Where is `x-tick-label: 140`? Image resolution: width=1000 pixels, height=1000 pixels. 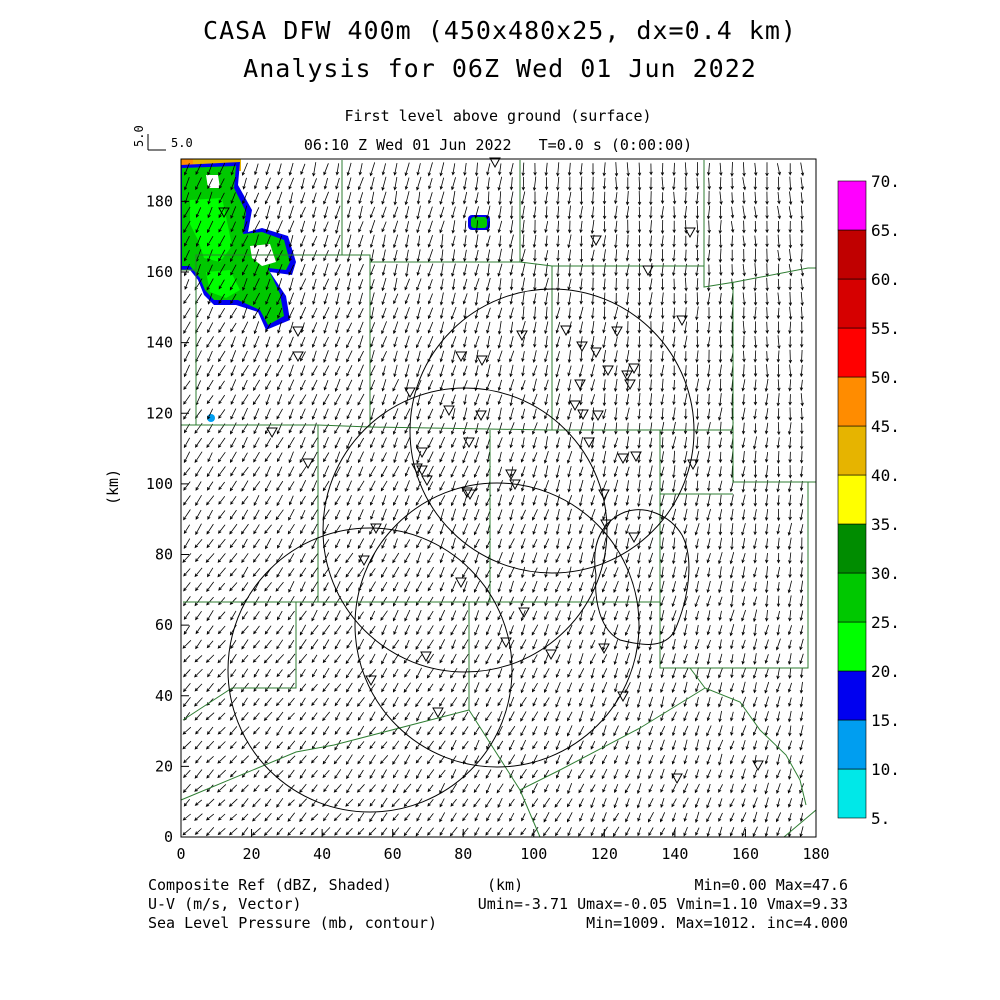
x-tick-label: 140 is located at coordinates (674, 854).